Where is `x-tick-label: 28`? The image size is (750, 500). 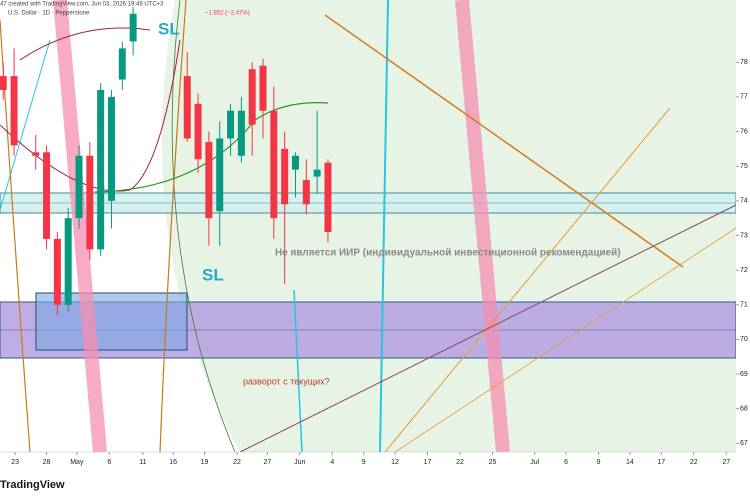
x-tick-label: 28 is located at coordinates (47, 462).